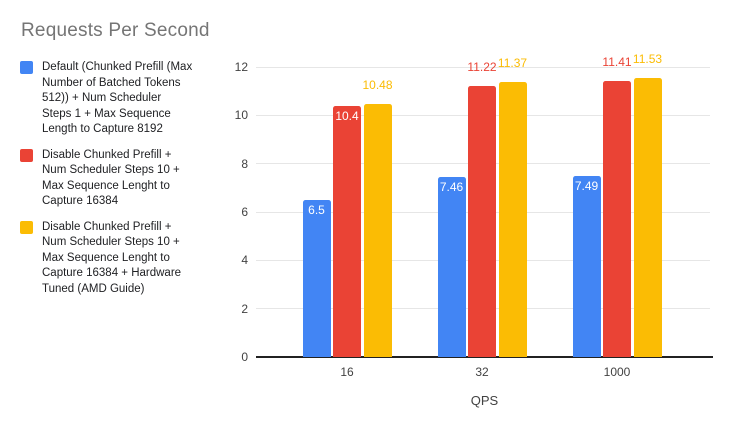  What do you see at coordinates (241, 67) in the screenshot?
I see `y-tick-label: 12` at bounding box center [241, 67].